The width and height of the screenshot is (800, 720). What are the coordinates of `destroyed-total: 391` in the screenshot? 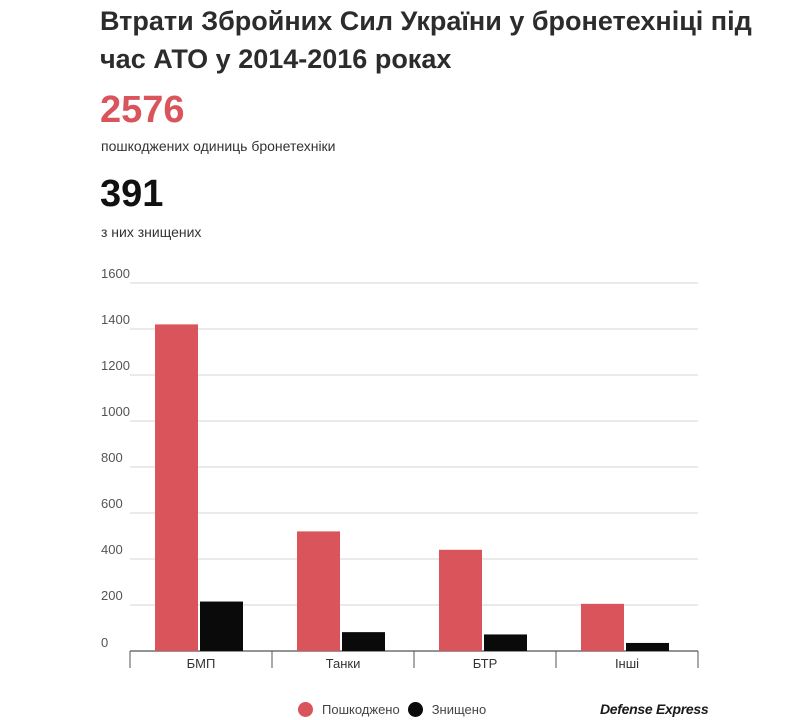 It's located at (132, 194).